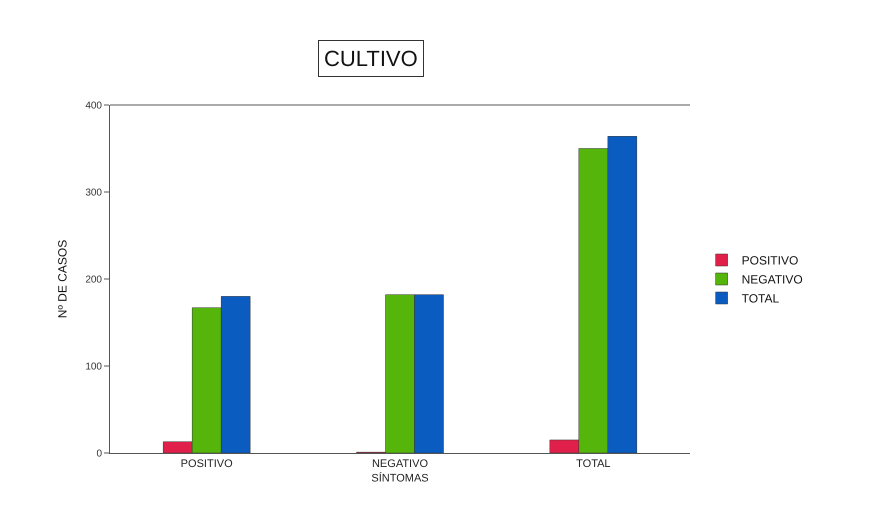 The height and width of the screenshot is (523, 890). I want to click on y-tick-label: 100, so click(93, 367).